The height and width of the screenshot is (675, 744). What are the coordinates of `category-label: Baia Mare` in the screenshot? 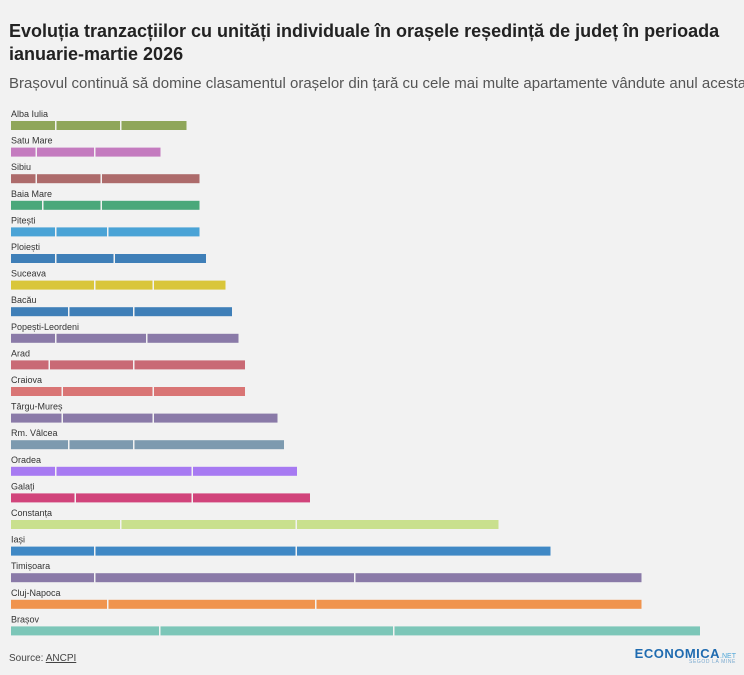 It's located at (31, 194).